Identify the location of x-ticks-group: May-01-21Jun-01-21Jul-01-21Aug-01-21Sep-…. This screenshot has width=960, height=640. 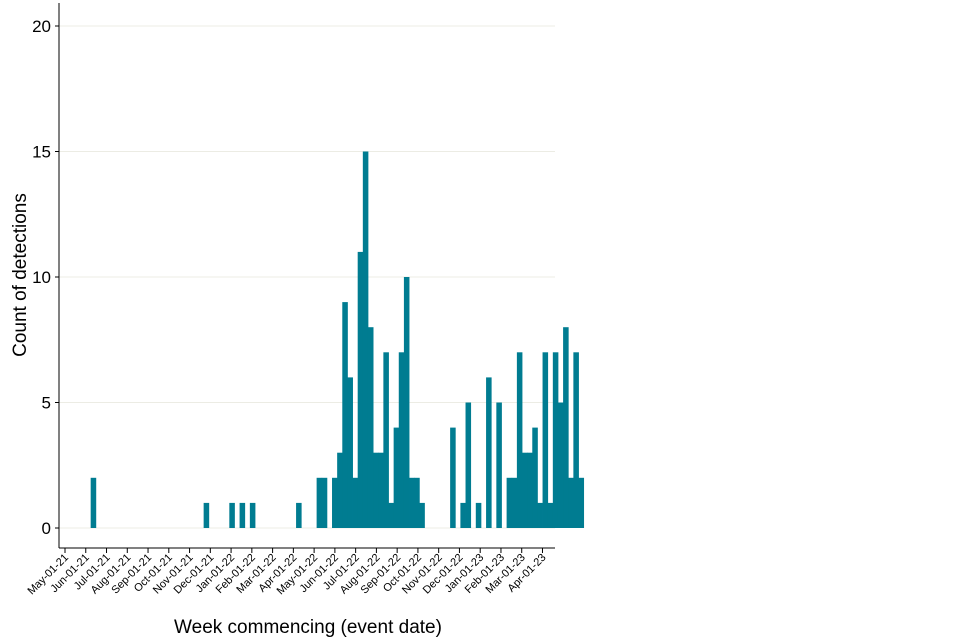
(287, 572).